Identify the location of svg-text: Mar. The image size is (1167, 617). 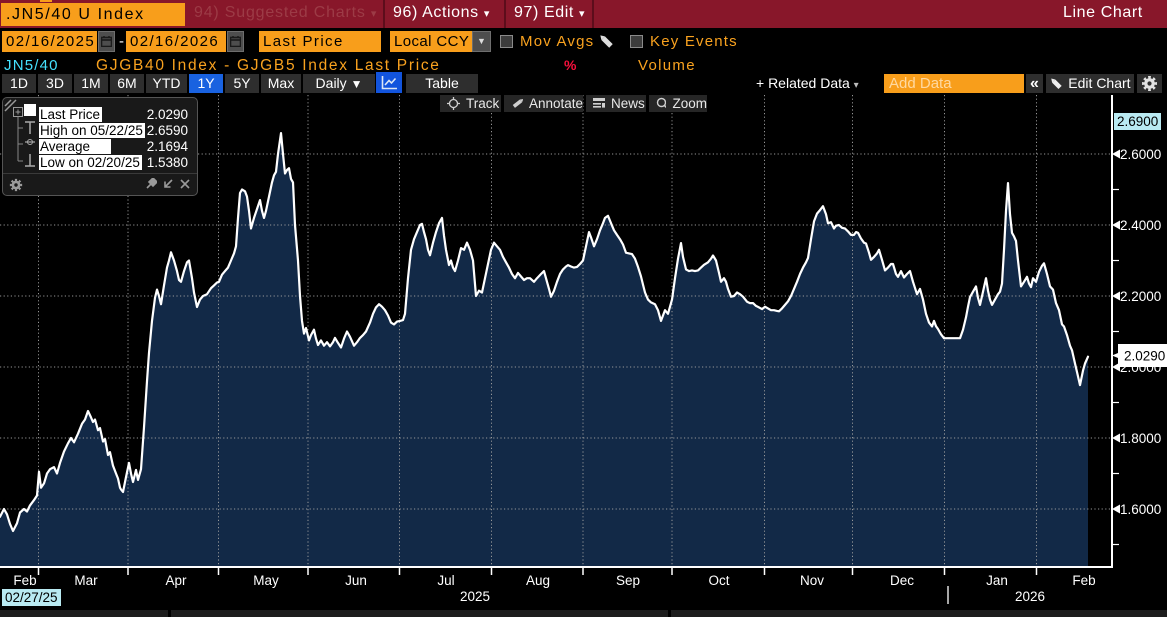
(86, 580).